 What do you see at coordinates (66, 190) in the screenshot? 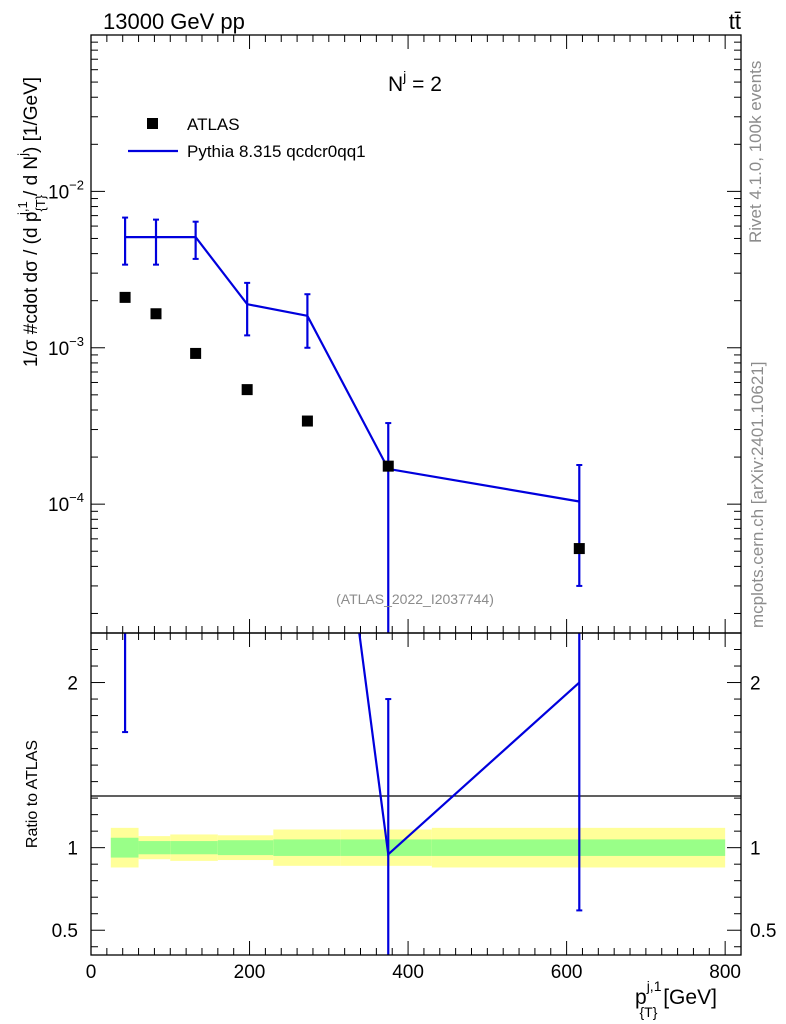
I see `y-tick-label: 10⁻²` at bounding box center [66, 190].